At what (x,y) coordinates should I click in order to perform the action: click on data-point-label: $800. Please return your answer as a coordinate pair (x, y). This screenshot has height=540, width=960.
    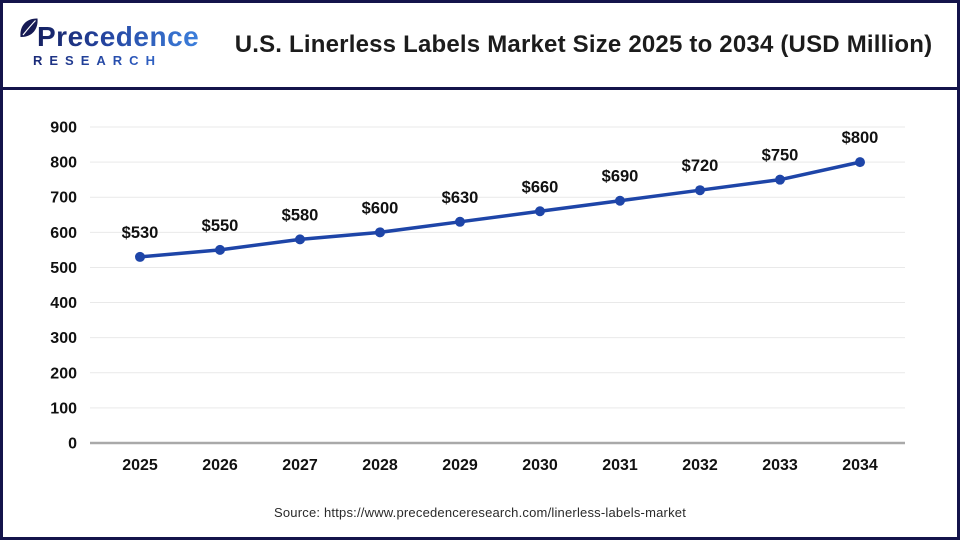
    Looking at the image, I should click on (860, 138).